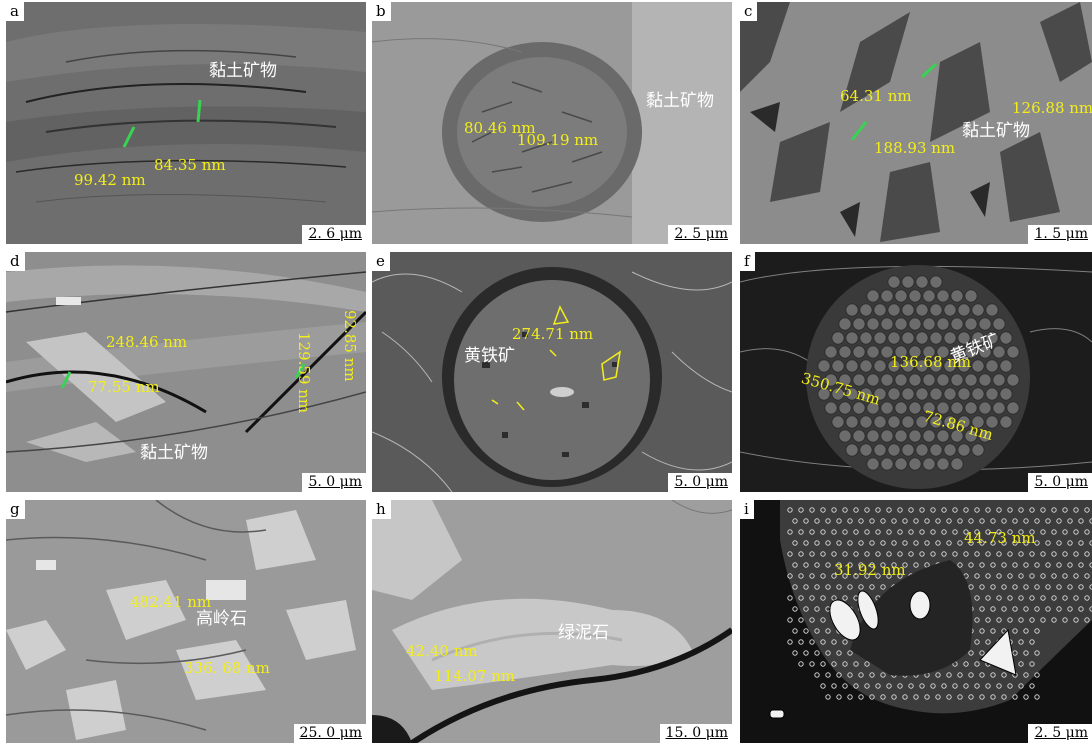  Describe the element at coordinates (15, 509) in the screenshot. I see `panel-label-g: g` at that location.